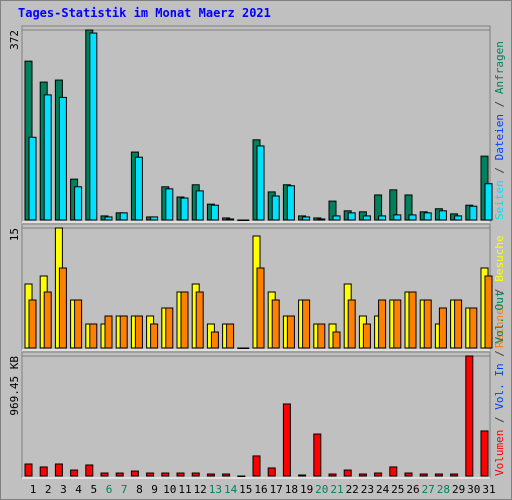  Describe the element at coordinates (499, 200) in the screenshot. I see `legend-entry: Seiten` at that location.